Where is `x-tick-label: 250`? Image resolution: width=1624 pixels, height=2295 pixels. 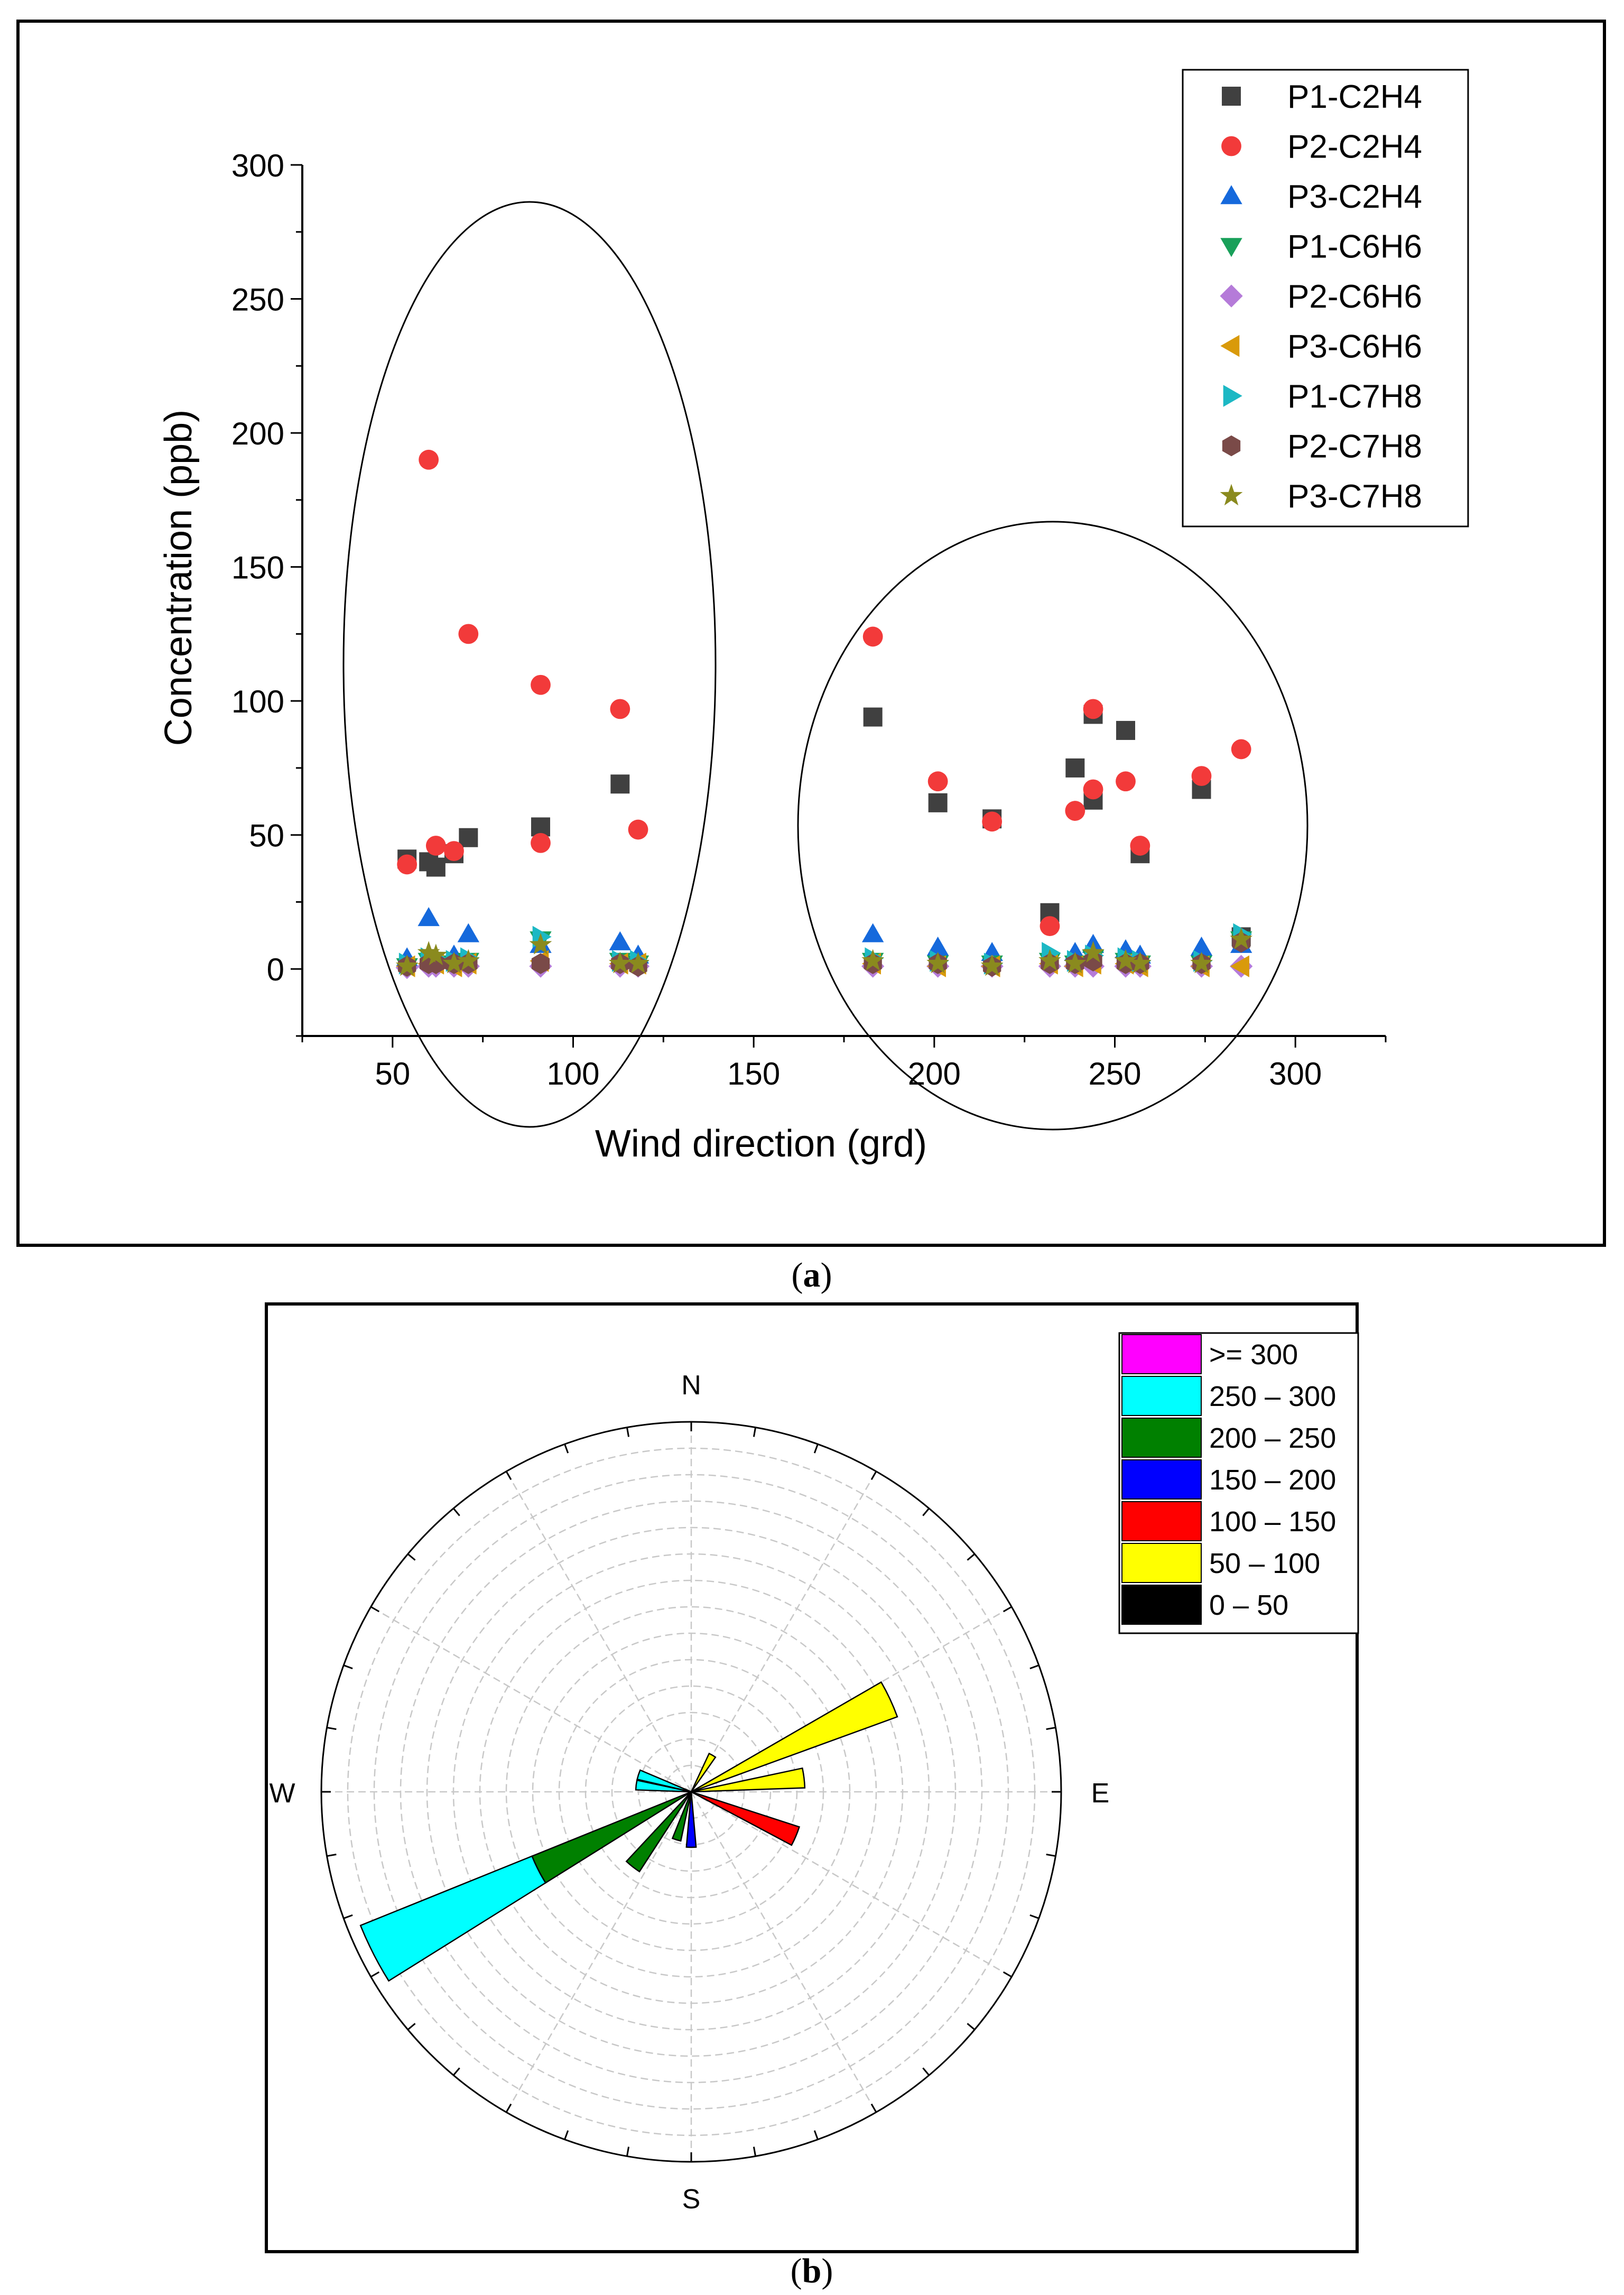 x-tick-label: 250 is located at coordinates (1114, 1073).